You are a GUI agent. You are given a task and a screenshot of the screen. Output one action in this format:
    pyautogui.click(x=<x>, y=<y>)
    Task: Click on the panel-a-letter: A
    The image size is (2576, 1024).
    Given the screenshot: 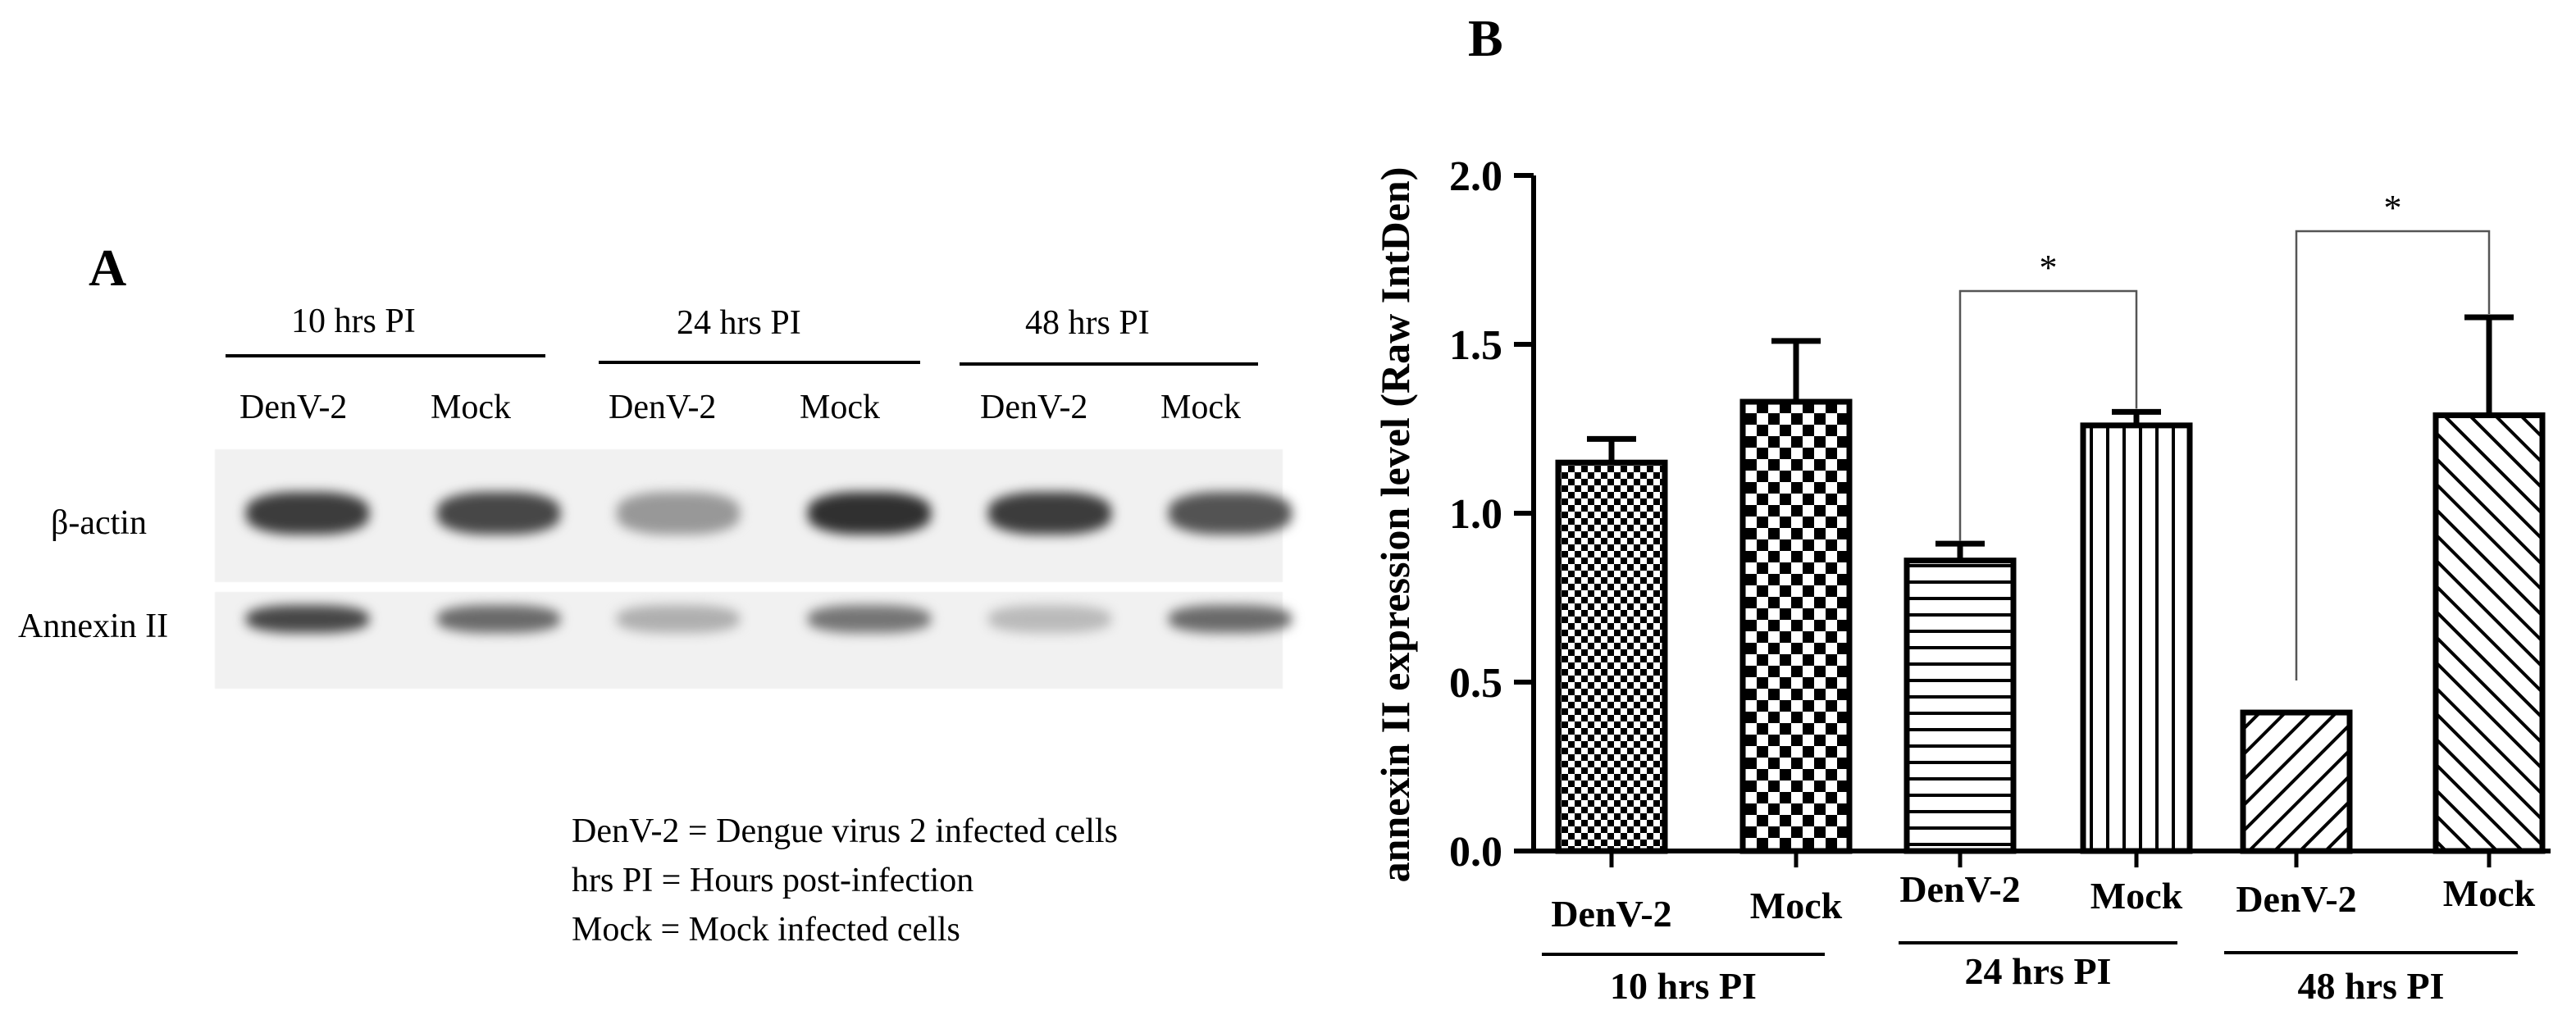 What is the action you would take?
    pyautogui.click(x=108, y=268)
    